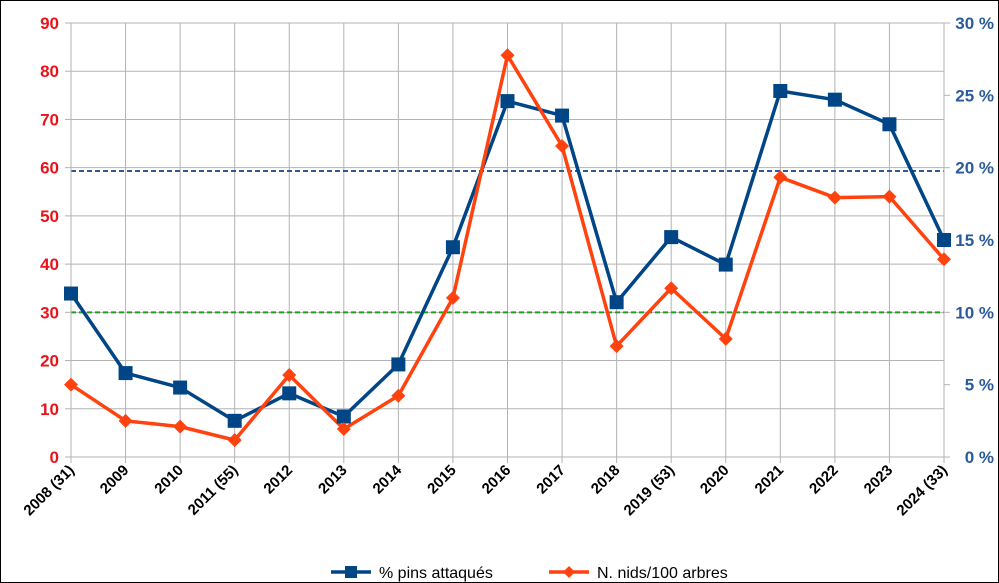  Describe the element at coordinates (49, 409) in the screenshot. I see `left-tick-label: 10` at that location.